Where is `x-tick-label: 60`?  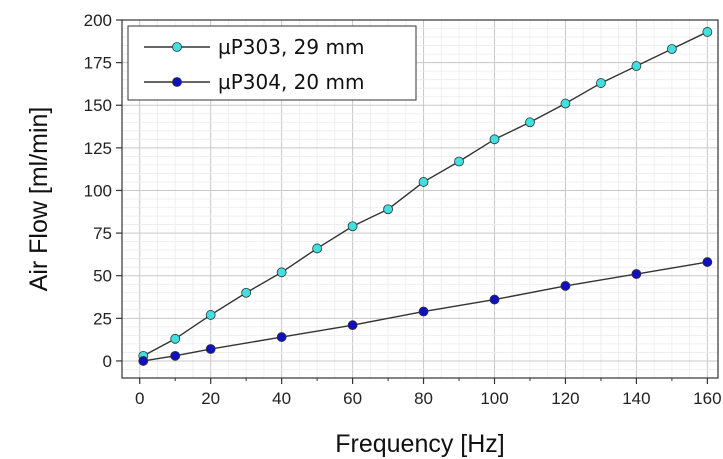
x-tick-label: 60 is located at coordinates (352, 398).